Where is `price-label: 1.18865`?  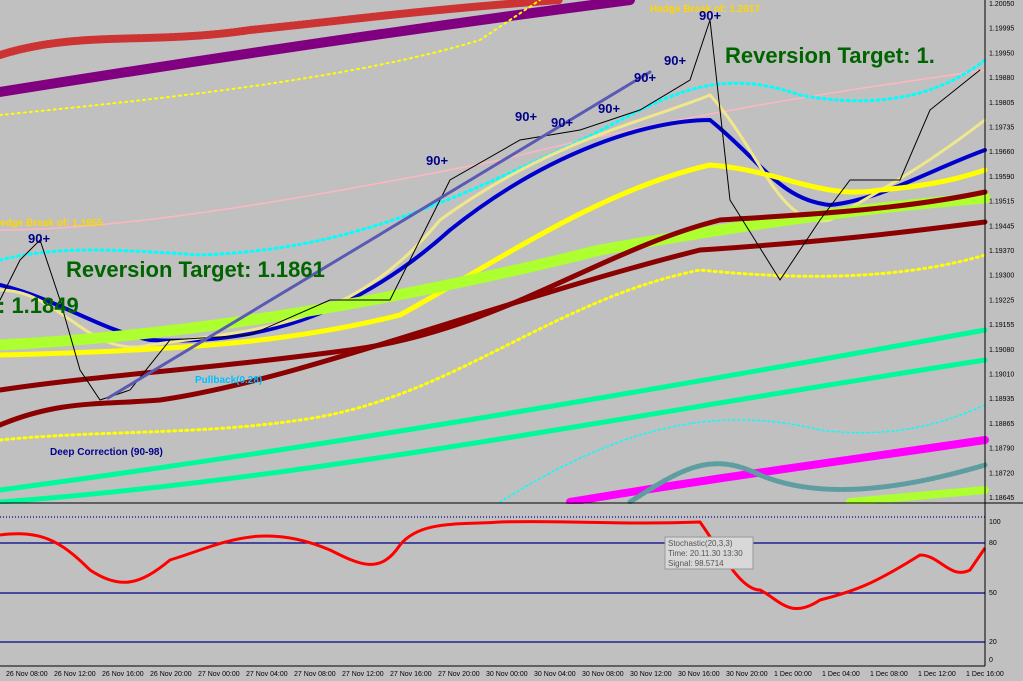
price-label: 1.18865 is located at coordinates (1001, 424).